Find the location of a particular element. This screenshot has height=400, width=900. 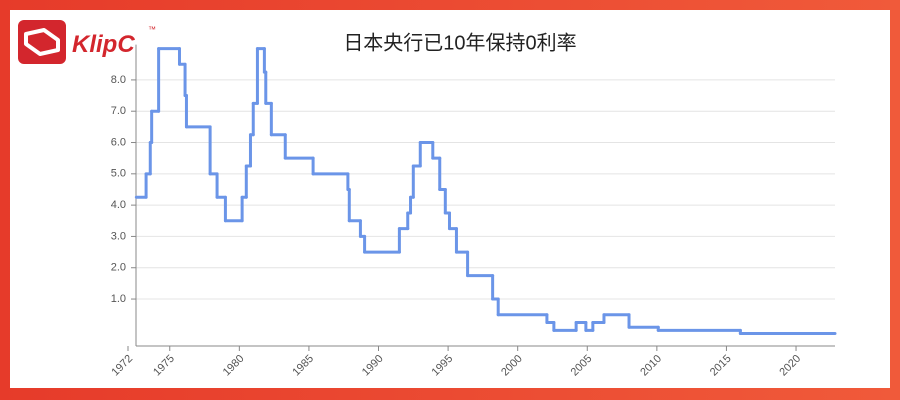

y-tick-label: 7.0 is located at coordinates (118, 111).